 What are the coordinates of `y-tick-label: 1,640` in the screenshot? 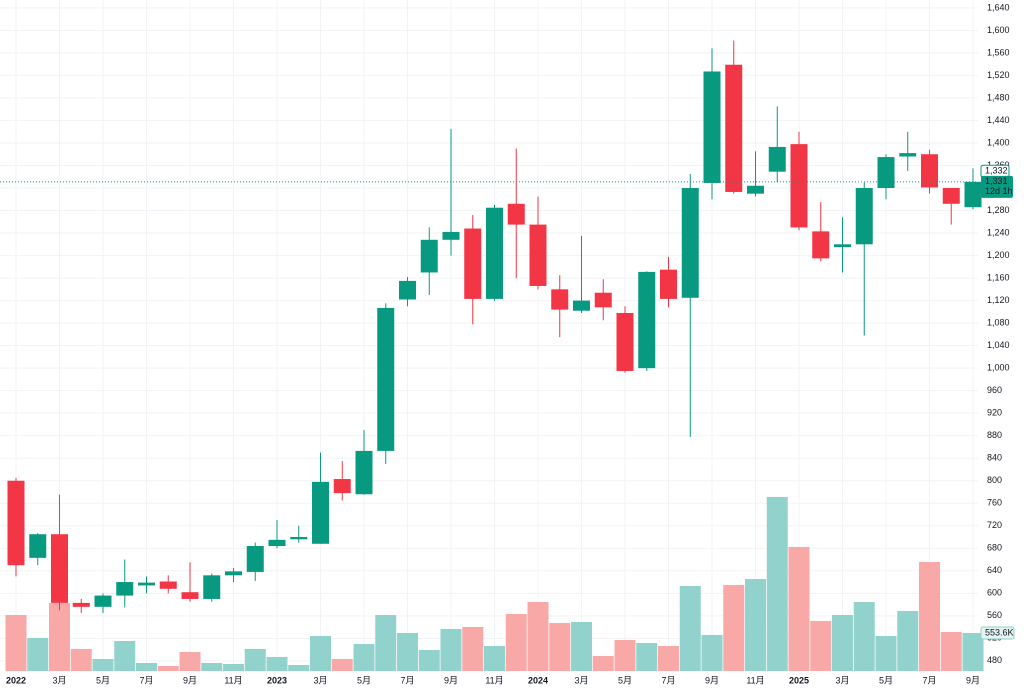 It's located at (998, 7).